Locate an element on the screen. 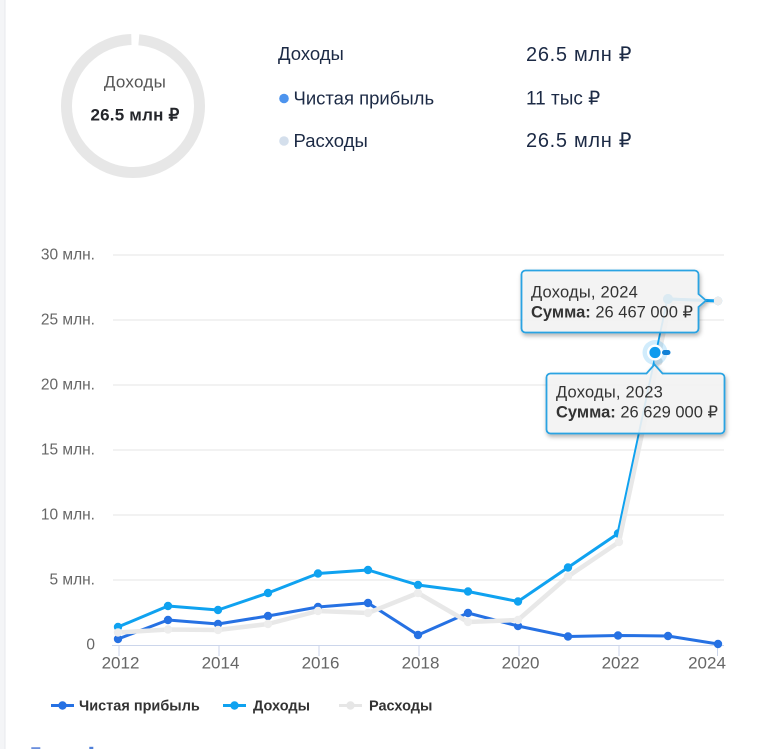 This screenshot has height=749, width=759. svg-text: 20 млн. is located at coordinates (68, 385).